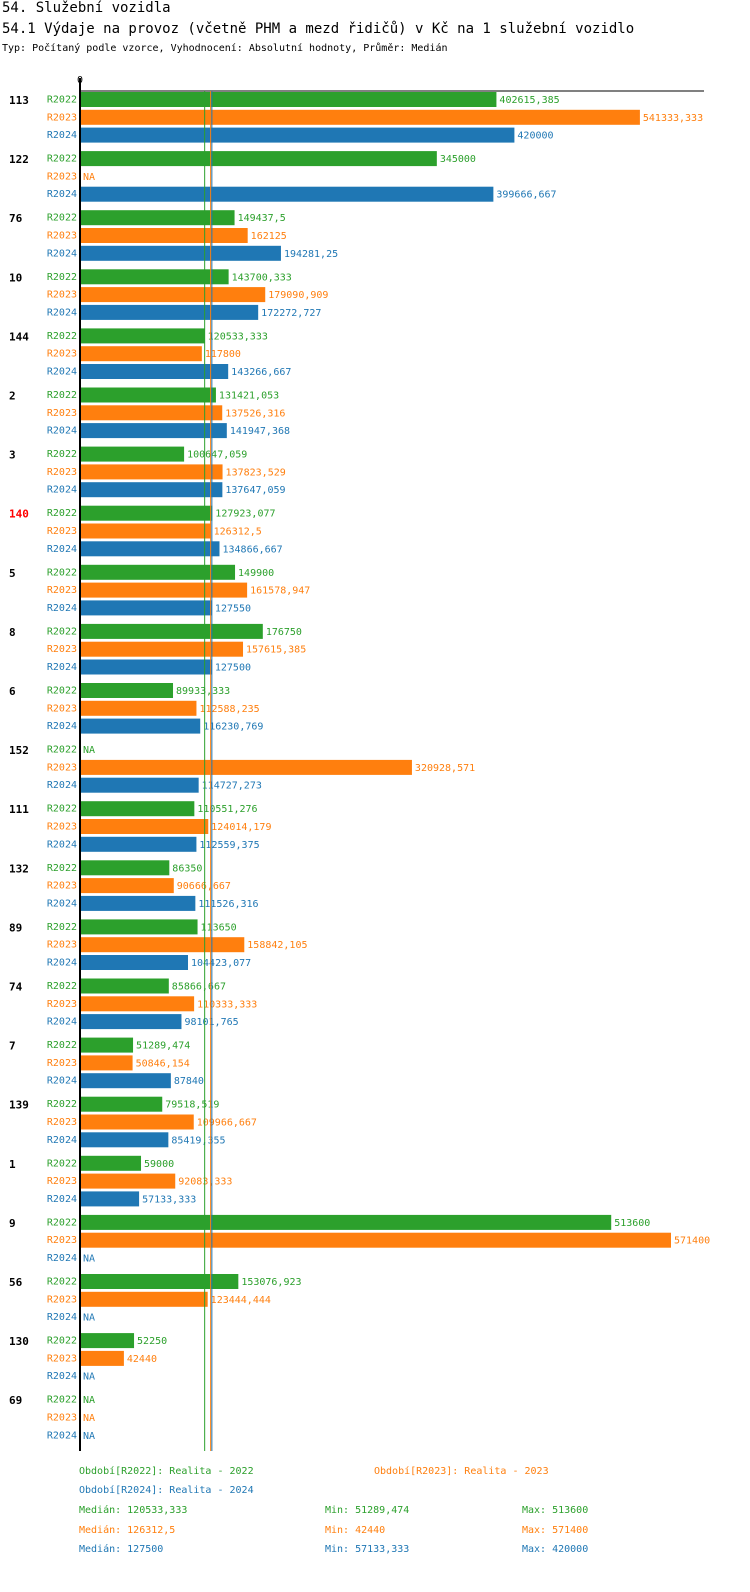 The width and height of the screenshot is (750, 1592). Describe the element at coordinates (229, 845) in the screenshot. I see `value-label: 112559,375` at that location.